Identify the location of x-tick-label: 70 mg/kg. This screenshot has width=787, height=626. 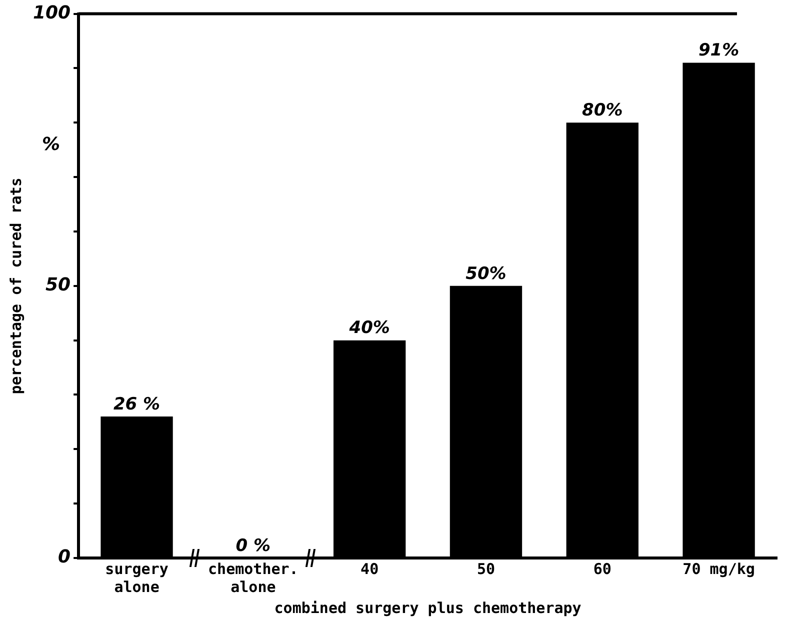
(718, 569).